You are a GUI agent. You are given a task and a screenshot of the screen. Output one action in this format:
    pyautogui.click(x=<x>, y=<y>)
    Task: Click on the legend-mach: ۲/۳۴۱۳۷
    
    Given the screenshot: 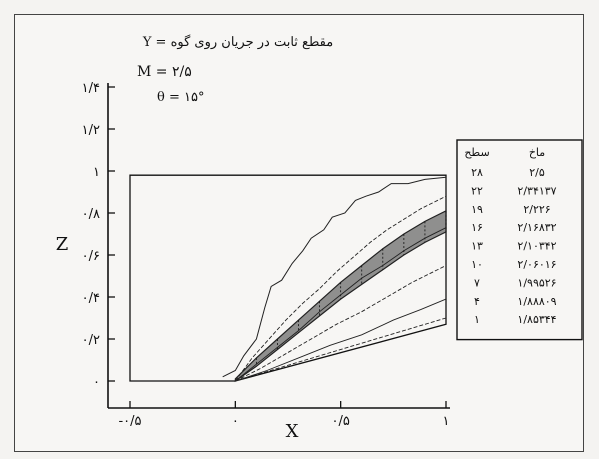 What is the action you would take?
    pyautogui.click(x=536, y=190)
    